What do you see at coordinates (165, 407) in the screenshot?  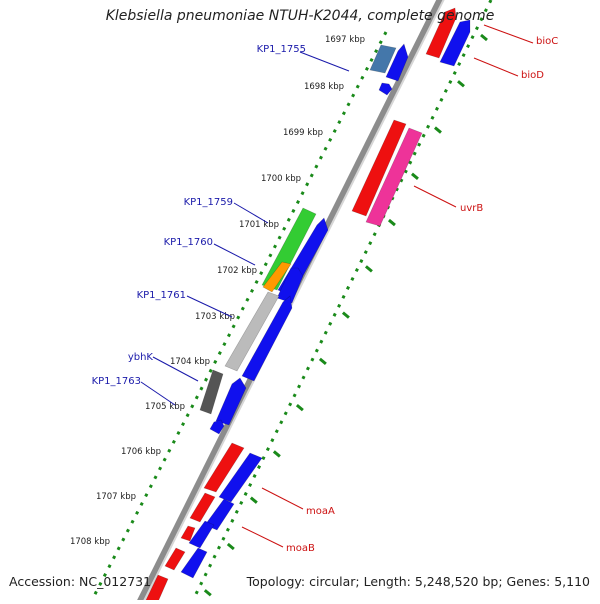 I see `tick-label: 1705 kbp` at bounding box center [165, 407].